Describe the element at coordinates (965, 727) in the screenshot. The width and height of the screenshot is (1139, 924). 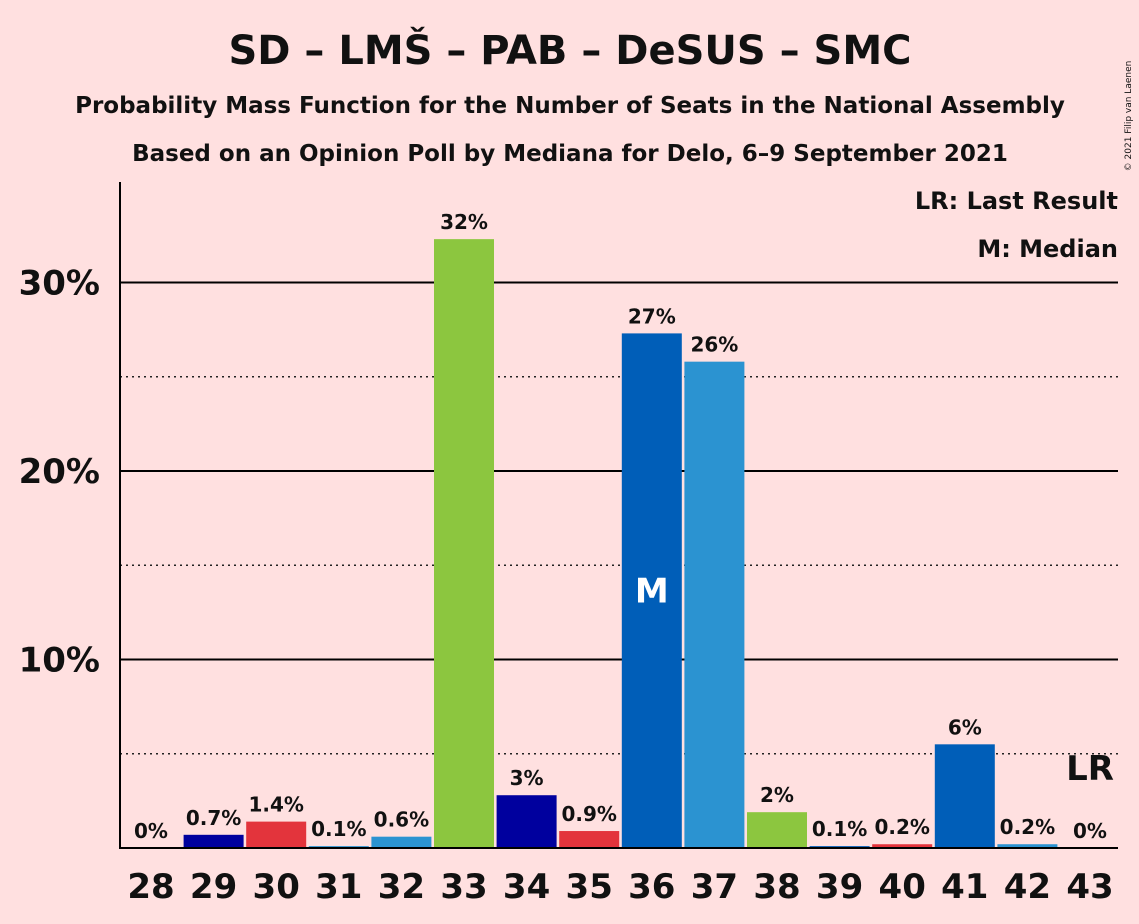
I see `value-label: 6%` at that location.